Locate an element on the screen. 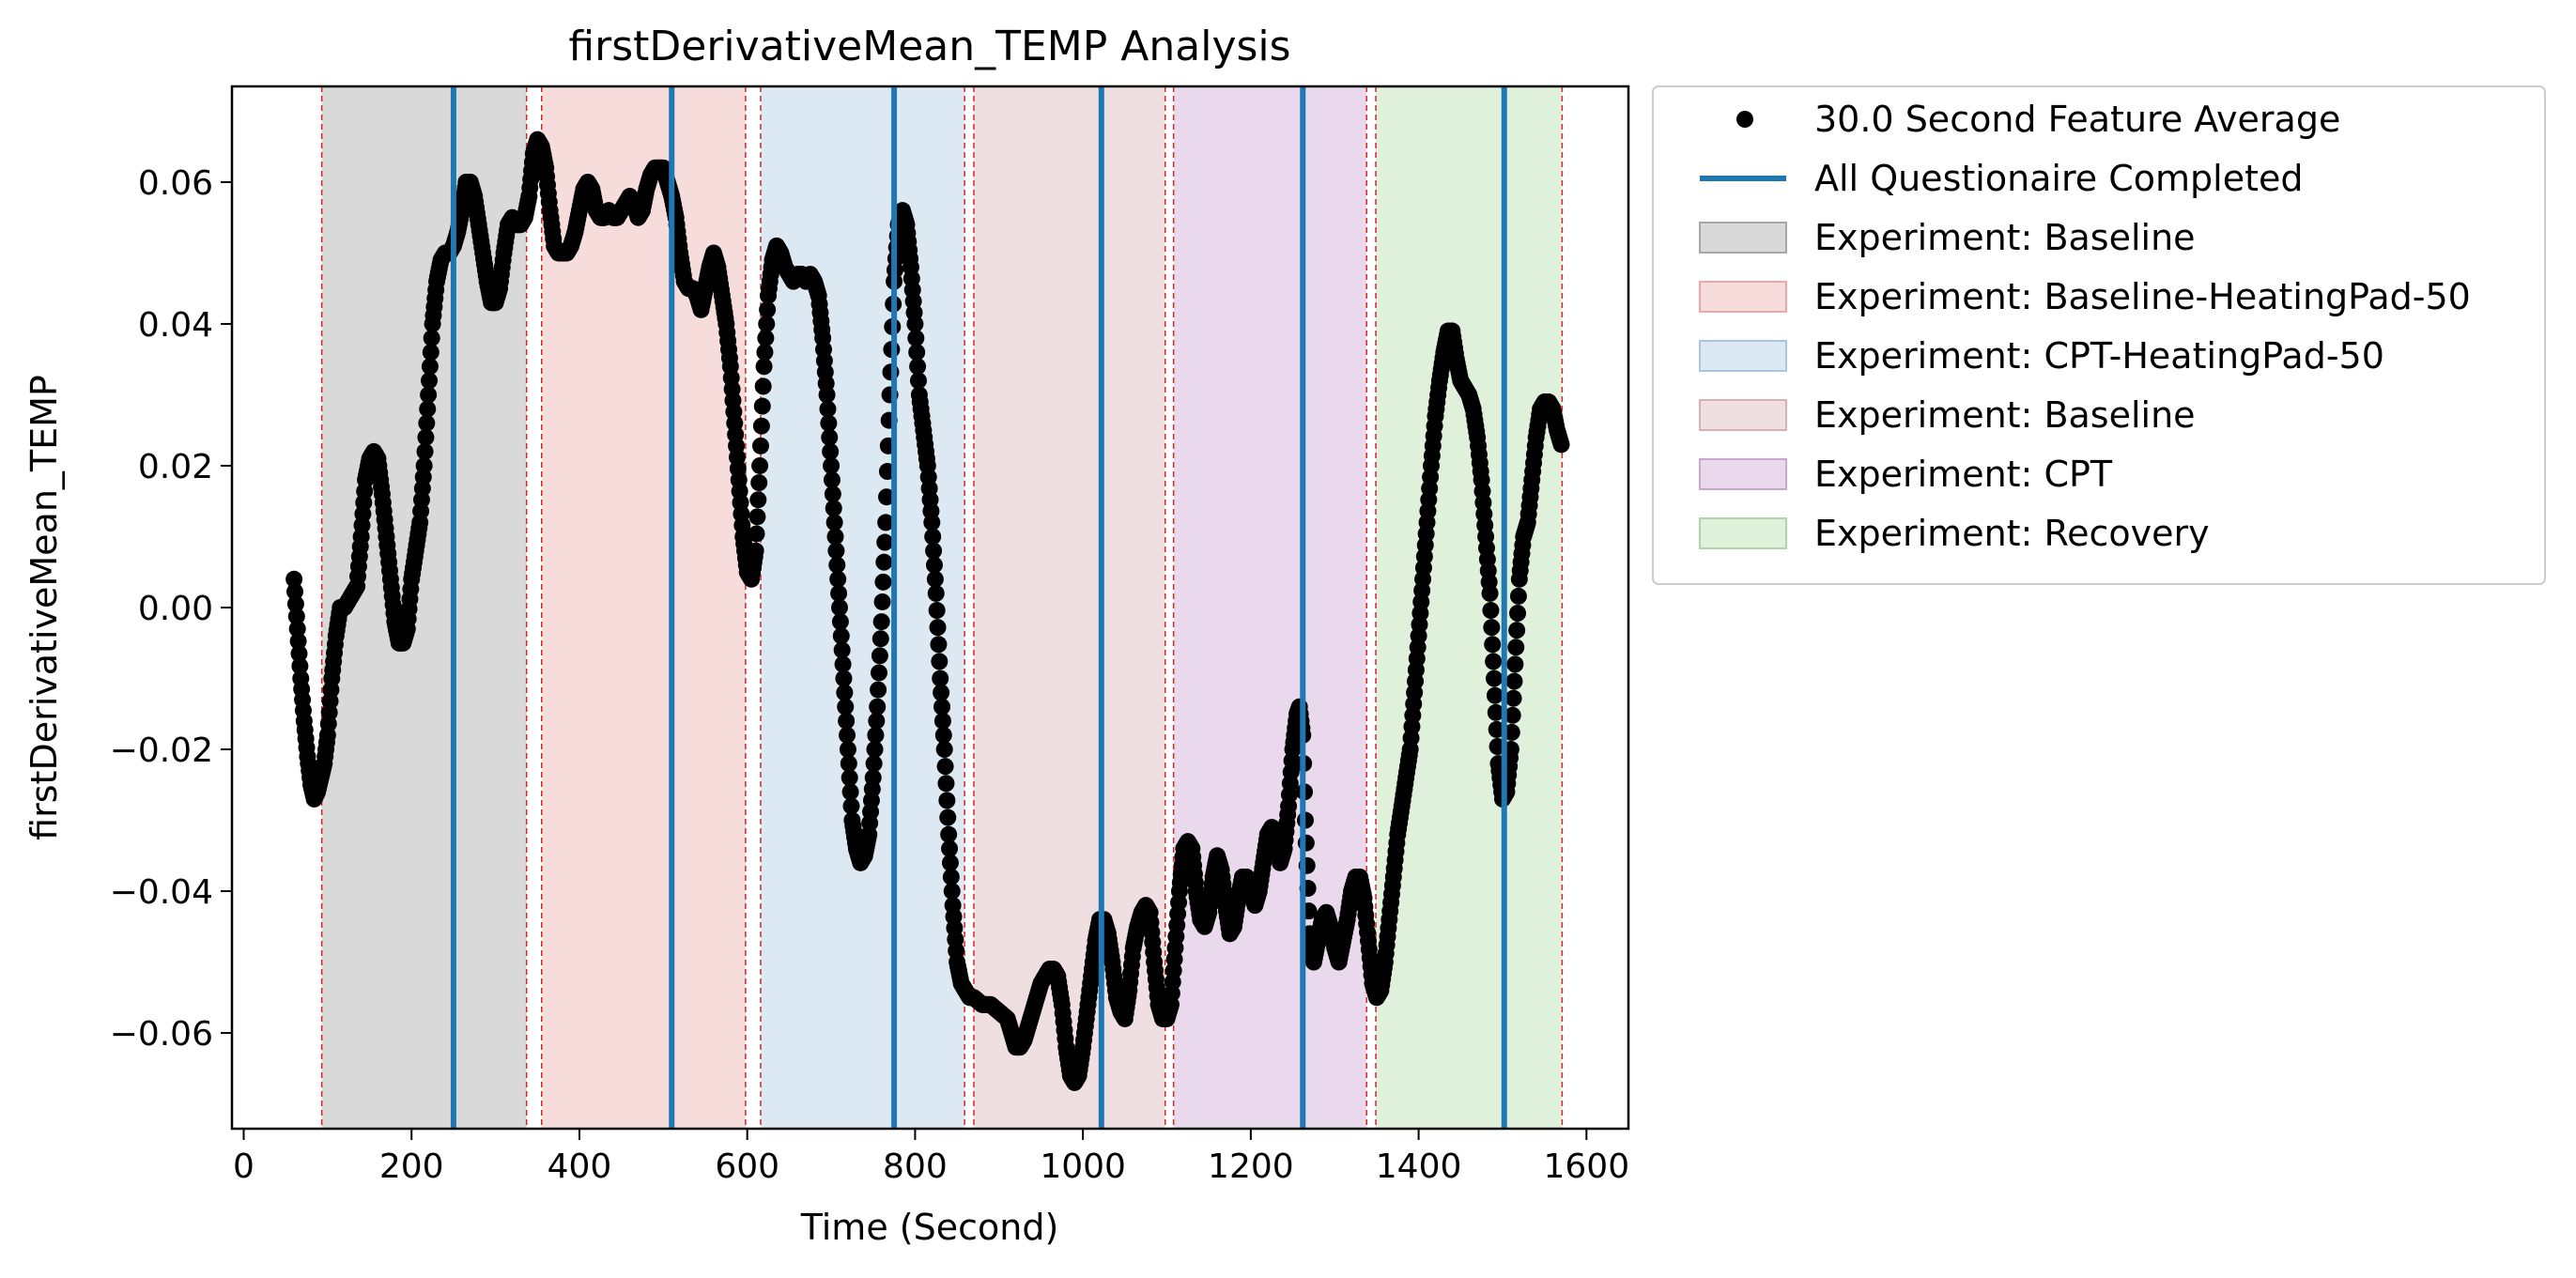  legend-label-phase-6: Experiment: Recovery is located at coordinates (2012, 533).